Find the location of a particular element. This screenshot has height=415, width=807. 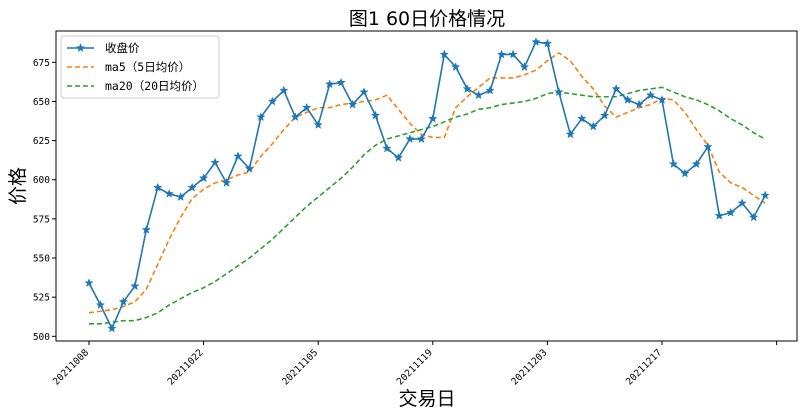

y-tick-label: 525 is located at coordinates (41, 298).